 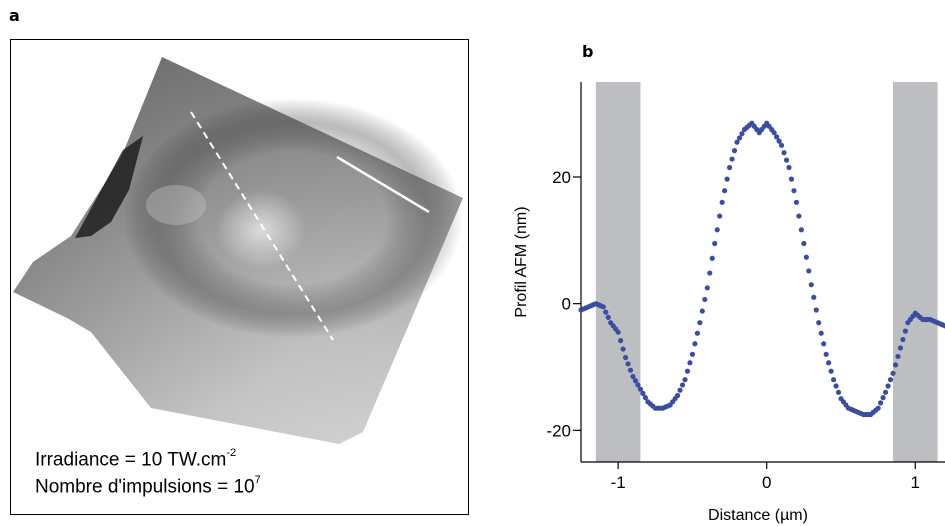 I want to click on x-axis-title: Distance (µm), so click(x=758, y=515).